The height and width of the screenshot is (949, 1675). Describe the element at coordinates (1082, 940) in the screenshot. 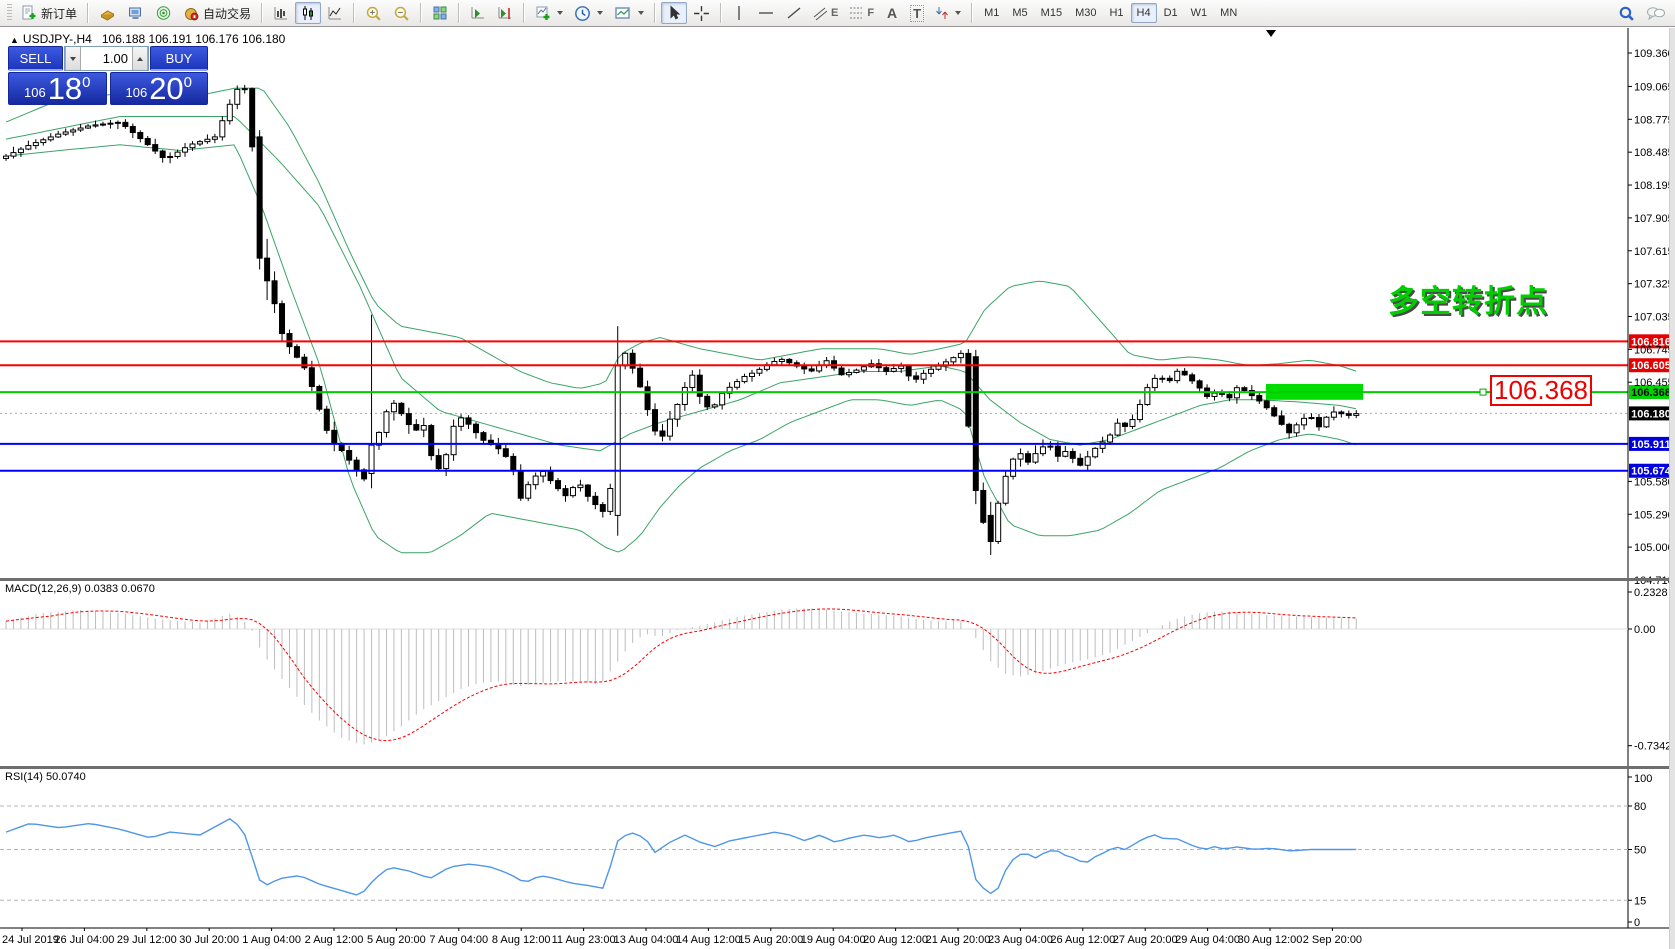

I see `time-axis-label: 26 Aug 12:00` at that location.